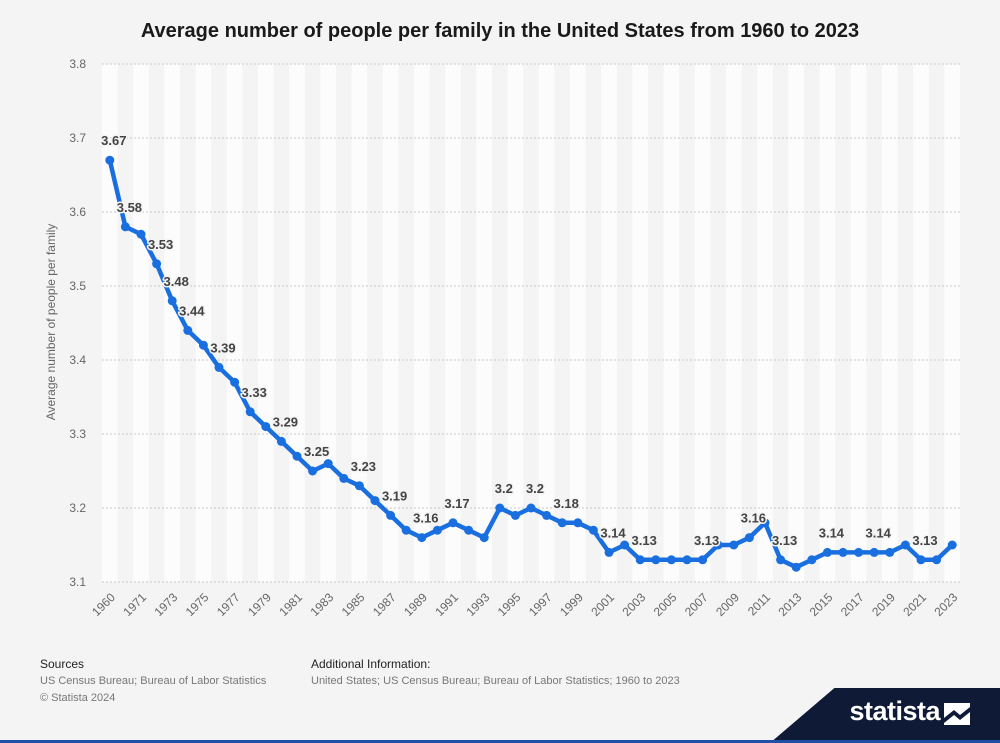  I want to click on x-tick-label: 2001, so click(602, 604).